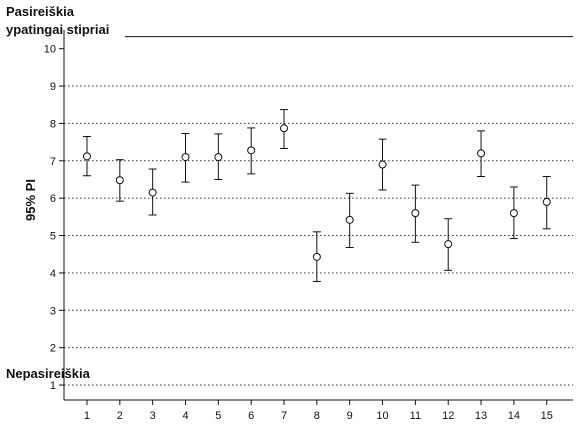 The height and width of the screenshot is (425, 578). I want to click on y-tick-label: 10, so click(50, 50).